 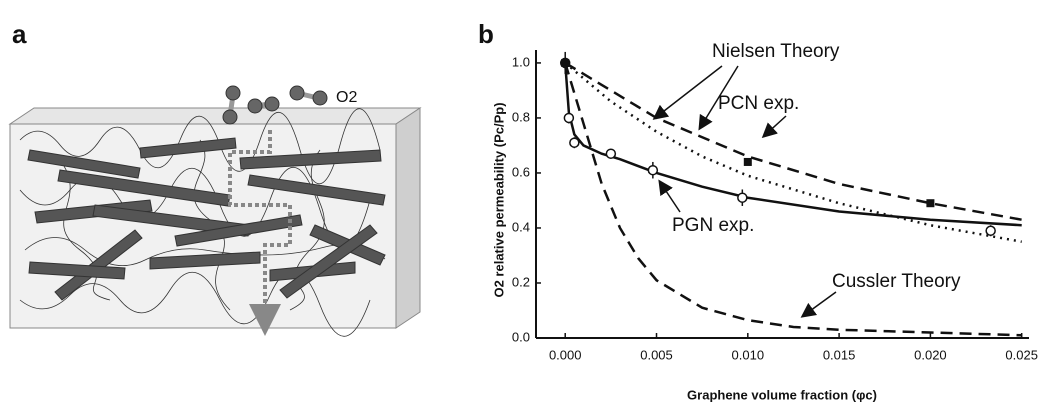 What do you see at coordinates (346, 97) in the screenshot?
I see `molecule-label: O2` at bounding box center [346, 97].